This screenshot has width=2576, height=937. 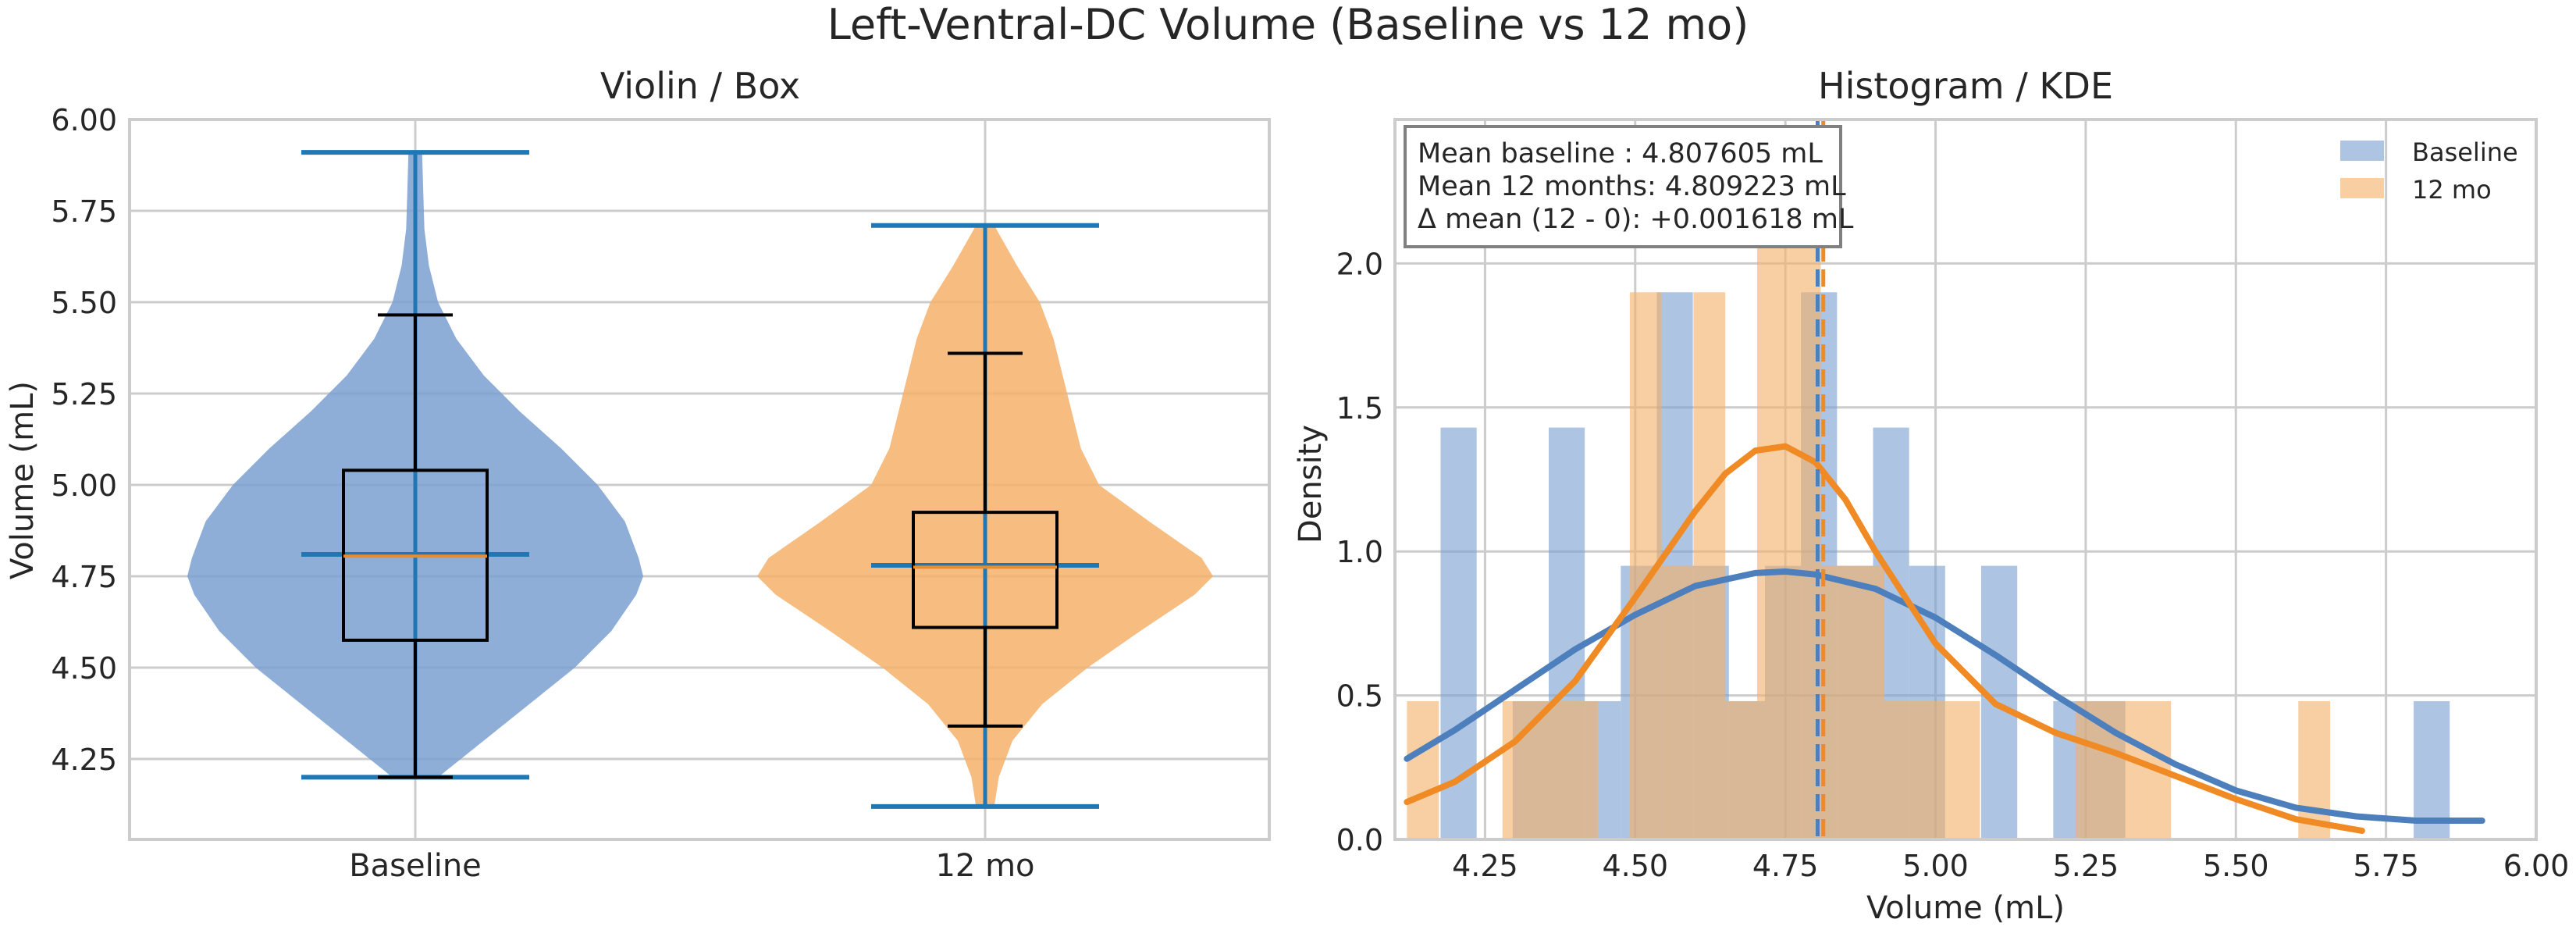 I want to click on histogram-y-axis-label: Density, so click(x=1311, y=484).